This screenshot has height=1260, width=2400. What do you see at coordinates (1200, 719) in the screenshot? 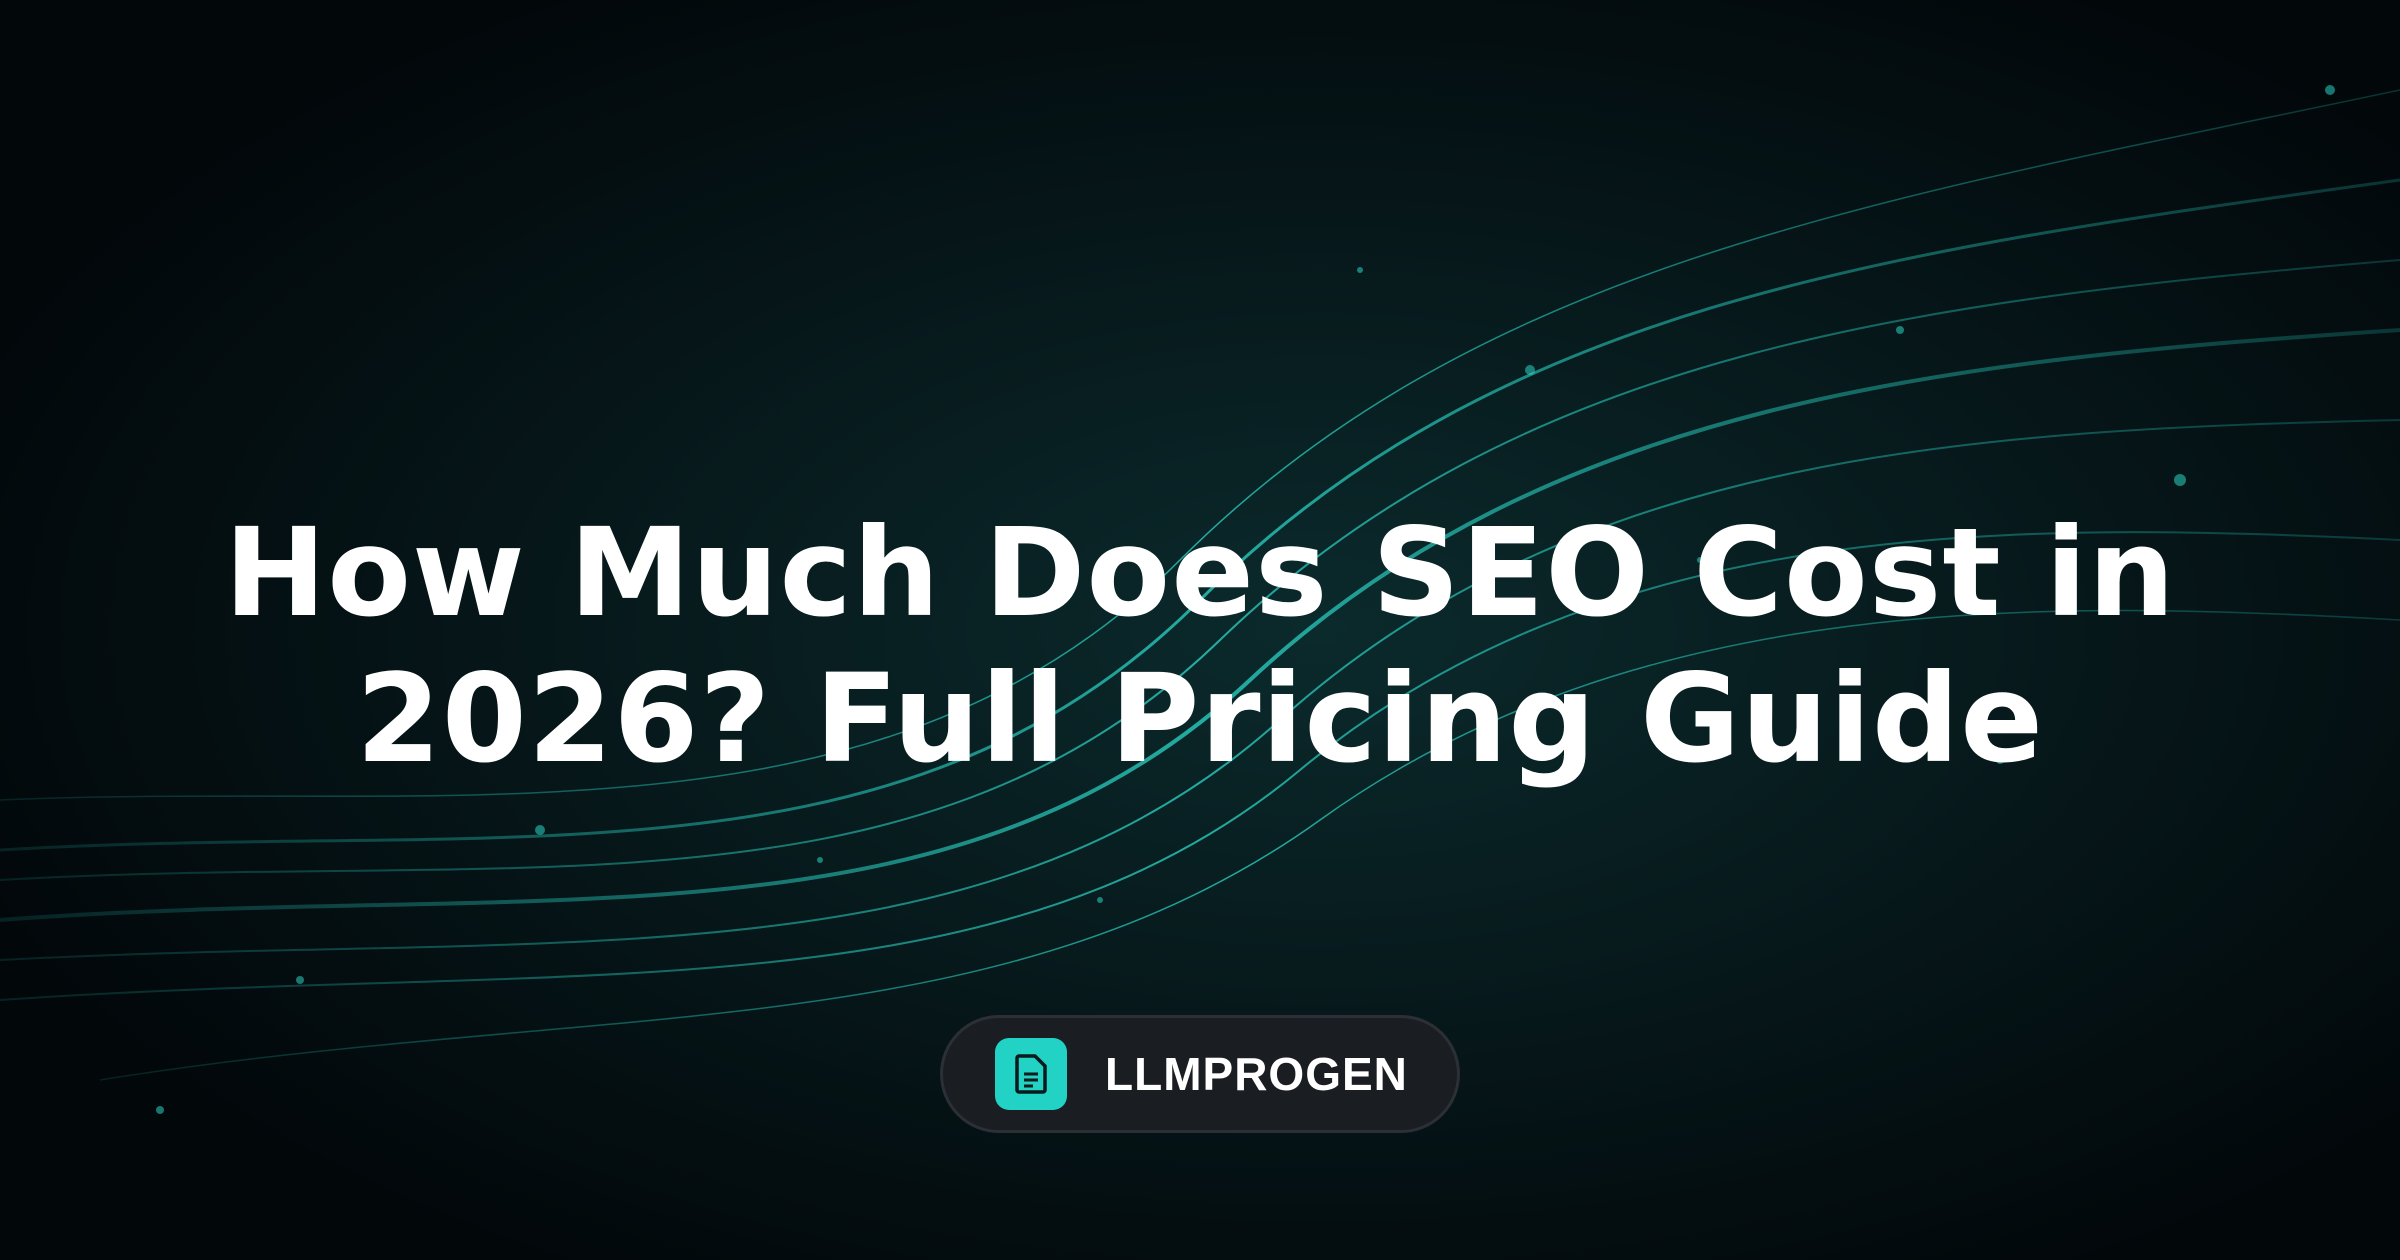
I see `title-line: 2026? Full Pricing Guide` at bounding box center [1200, 719].